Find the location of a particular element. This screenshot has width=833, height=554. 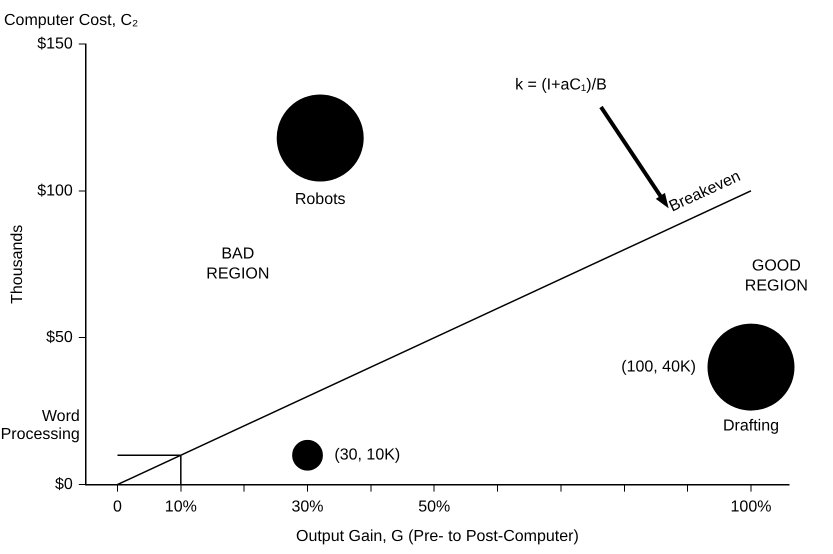

x-tick-label: 50% is located at coordinates (434, 507).